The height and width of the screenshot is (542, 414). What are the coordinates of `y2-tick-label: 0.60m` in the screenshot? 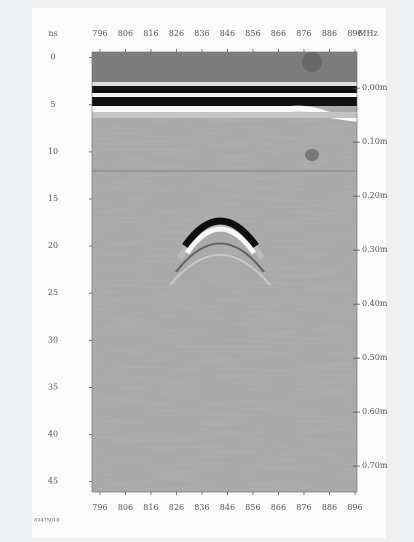 It's located at (375, 411).